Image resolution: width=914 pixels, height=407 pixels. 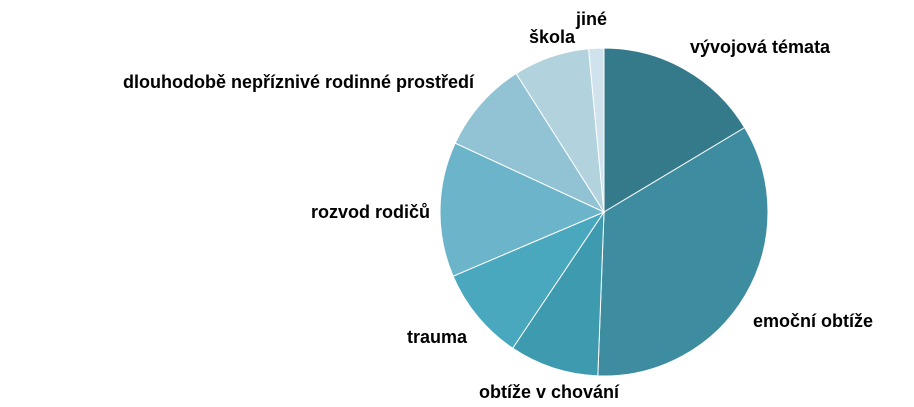 I want to click on slice-label: trauma, so click(x=437, y=337).